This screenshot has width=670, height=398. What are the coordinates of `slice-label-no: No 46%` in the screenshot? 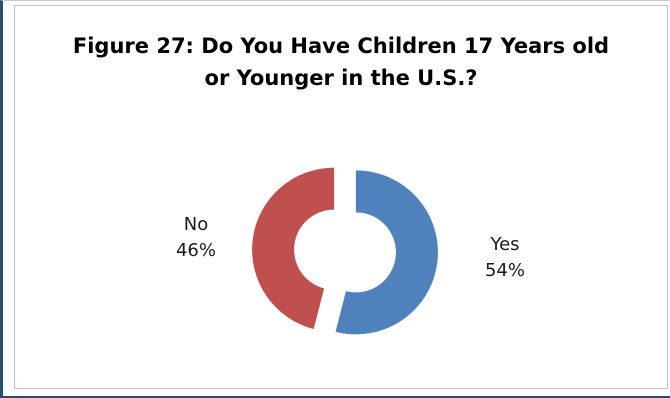 It's located at (196, 238).